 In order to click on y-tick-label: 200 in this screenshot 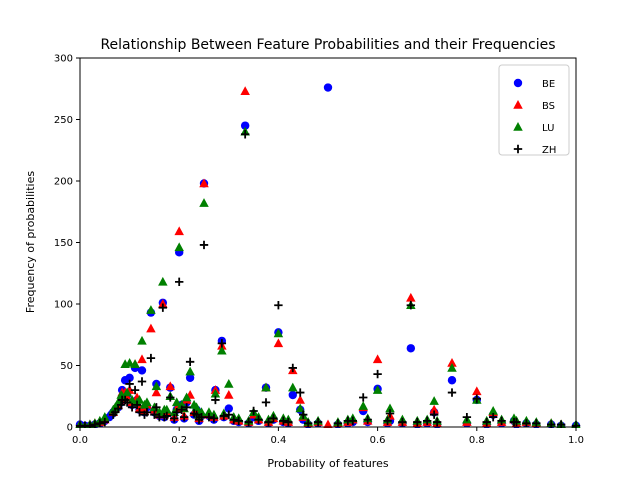, I will do `click(63, 182)`.